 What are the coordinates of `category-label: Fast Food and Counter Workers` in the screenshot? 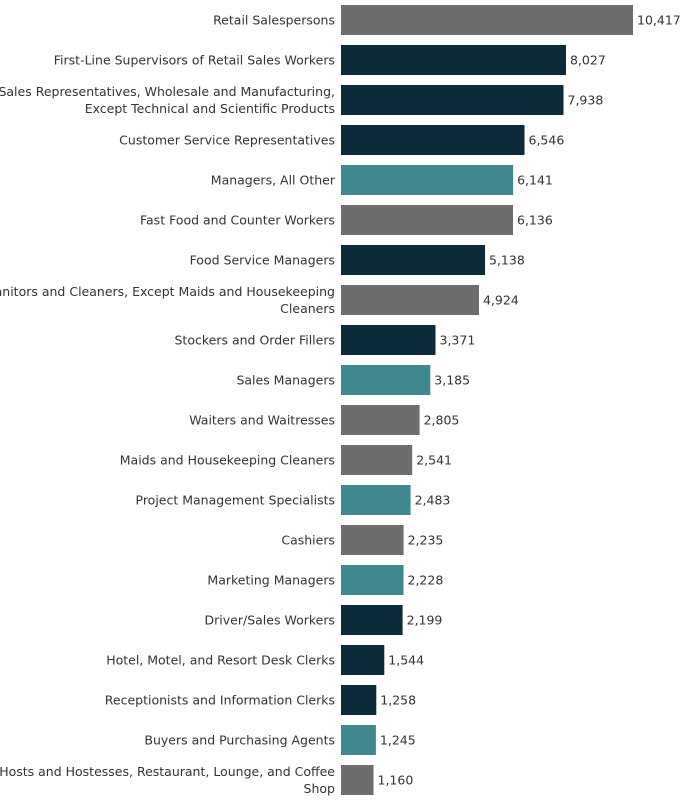 It's located at (237, 220).